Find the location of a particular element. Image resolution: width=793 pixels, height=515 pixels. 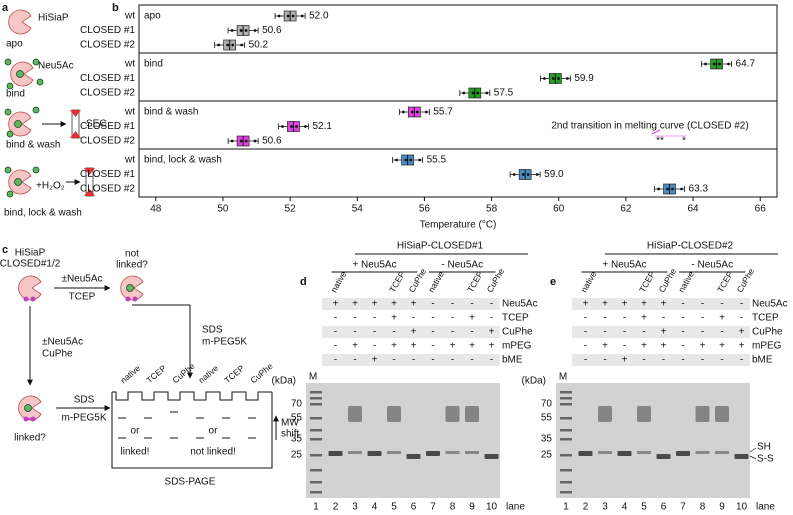

value-label: 59.9 is located at coordinates (584, 78).